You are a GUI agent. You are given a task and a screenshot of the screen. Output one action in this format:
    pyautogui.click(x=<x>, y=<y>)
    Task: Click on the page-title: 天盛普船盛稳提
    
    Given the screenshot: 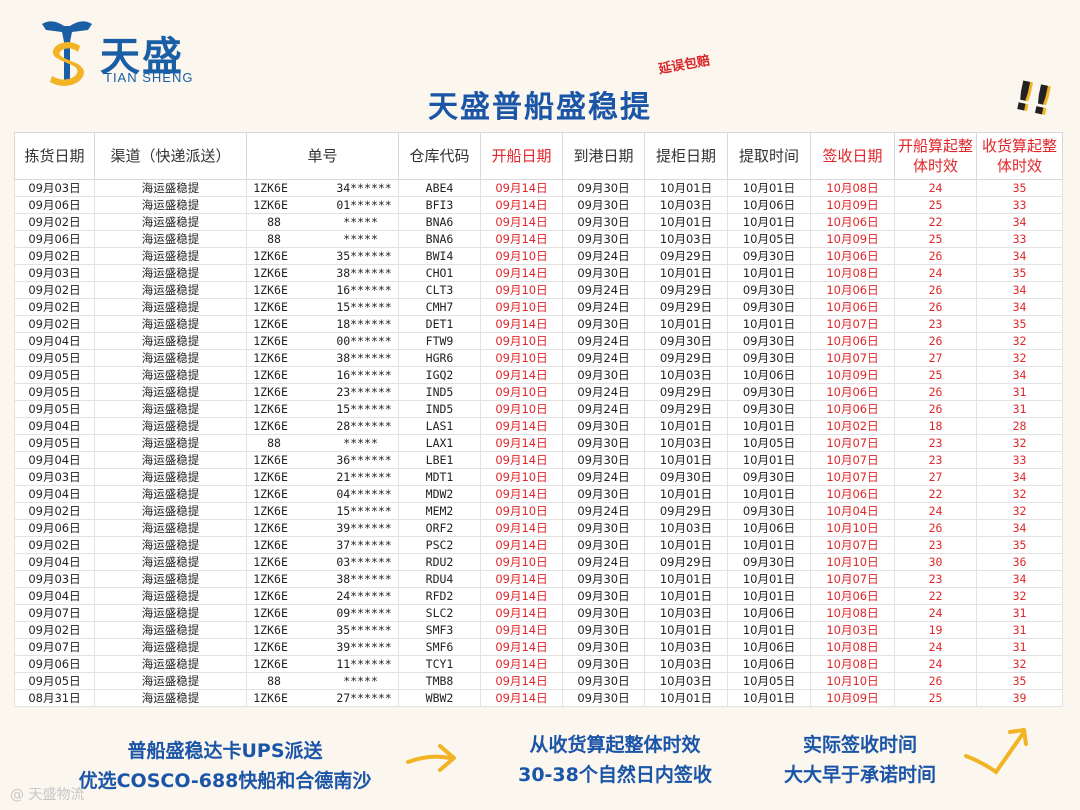 What is the action you would take?
    pyautogui.click(x=540, y=107)
    